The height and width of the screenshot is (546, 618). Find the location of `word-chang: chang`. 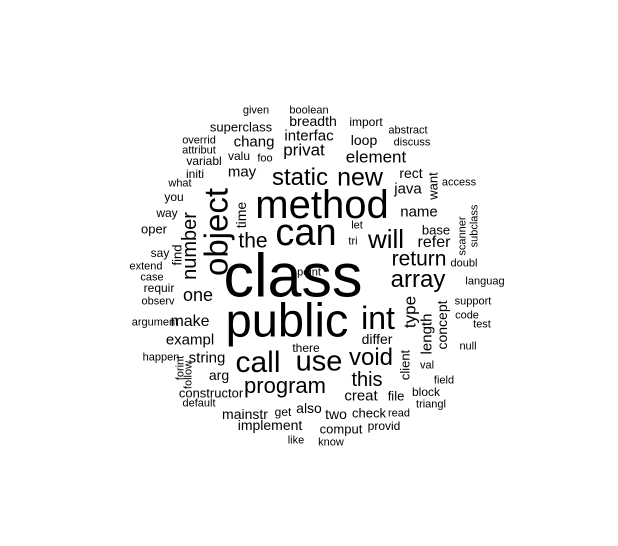

word-chang: chang is located at coordinates (254, 142).